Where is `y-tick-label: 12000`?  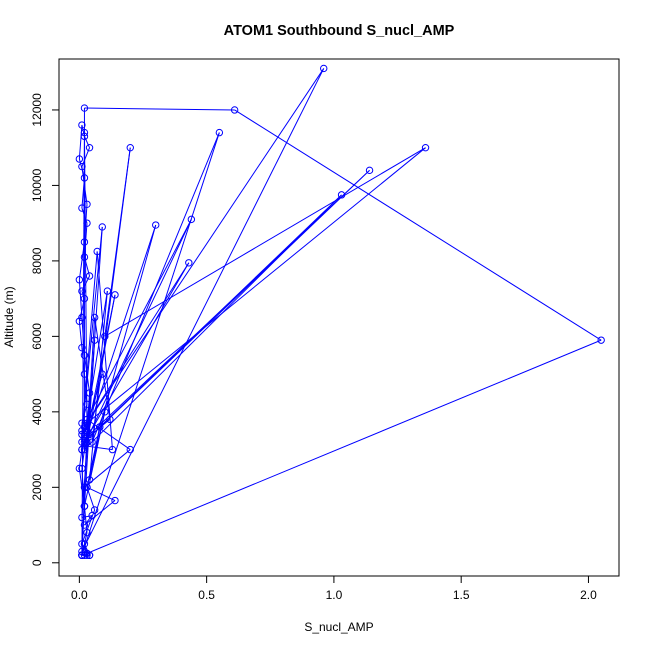 y-tick-label: 12000 is located at coordinates (37, 110).